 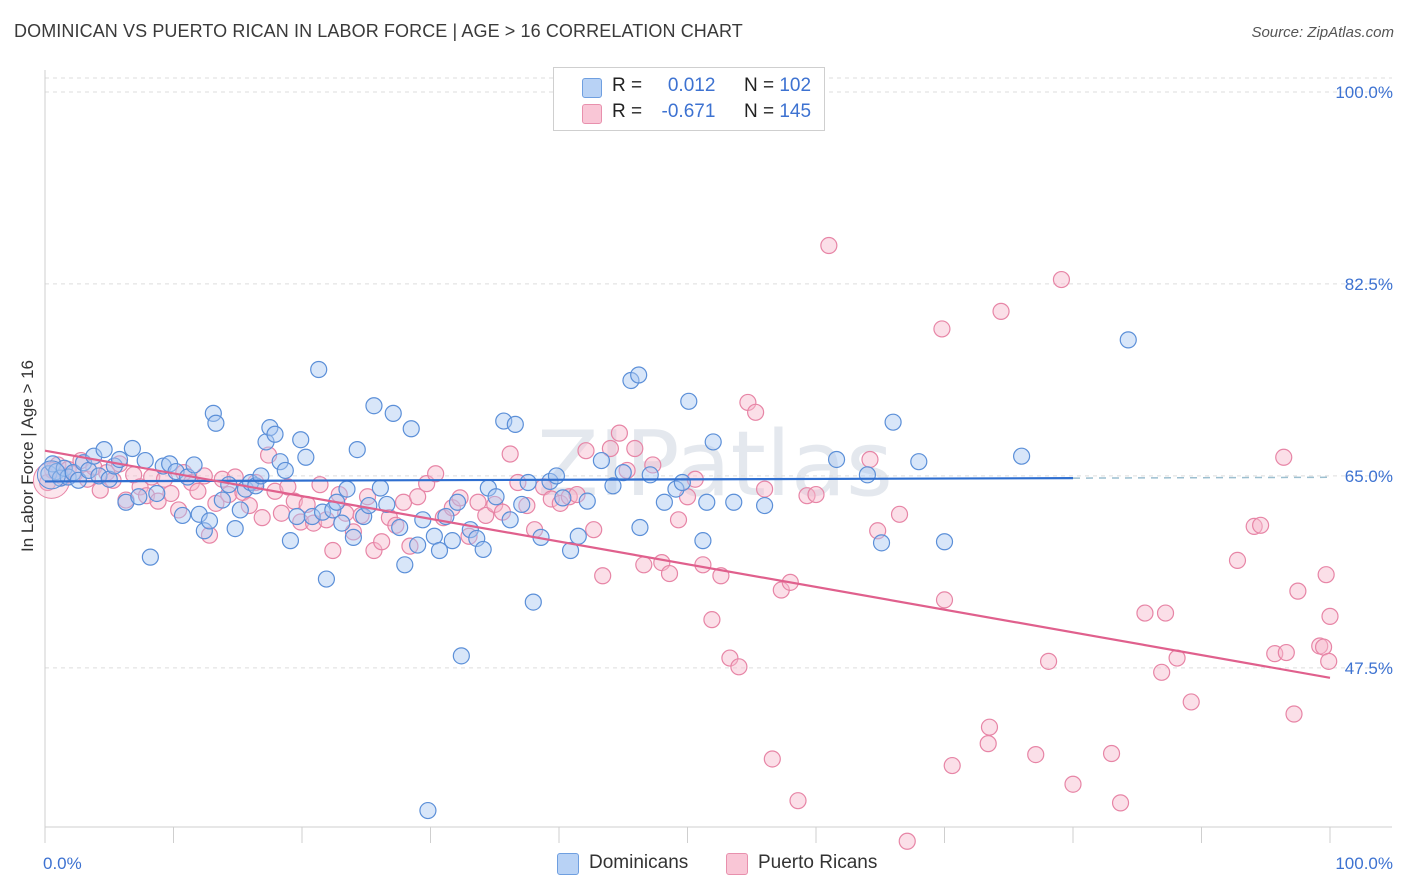 I want to click on source-credit: Source: ZipAtlas.com, so click(x=1322, y=32).